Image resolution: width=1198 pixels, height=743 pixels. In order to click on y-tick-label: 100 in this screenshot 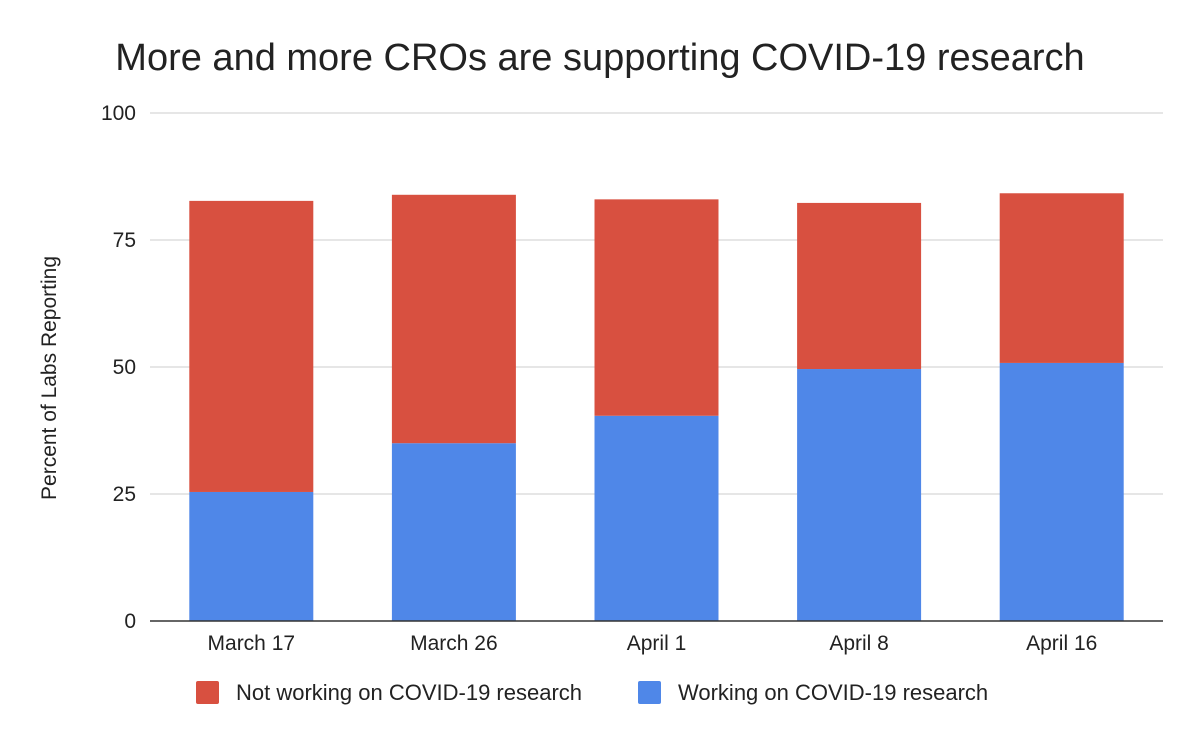, I will do `click(118, 113)`.